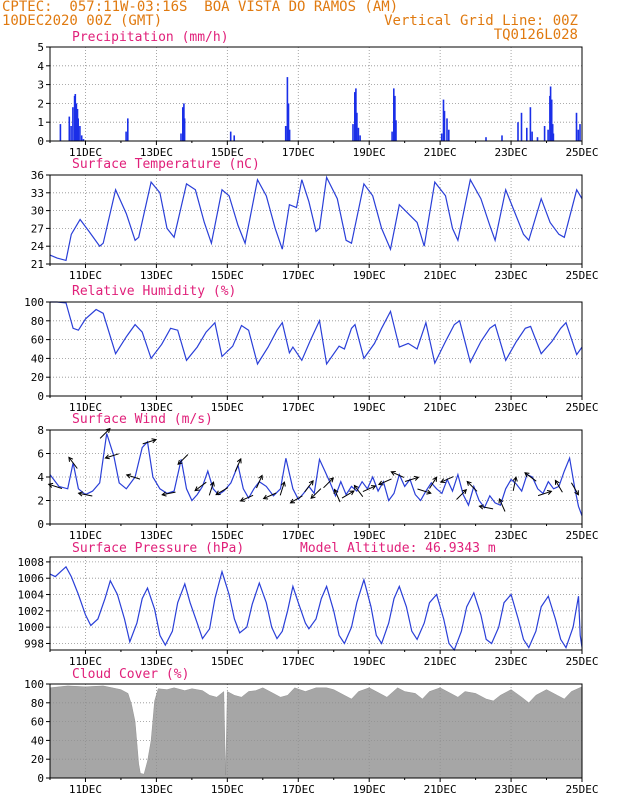 This screenshot has height=800, width=618. I want to click on series-line, so click(316, 218).